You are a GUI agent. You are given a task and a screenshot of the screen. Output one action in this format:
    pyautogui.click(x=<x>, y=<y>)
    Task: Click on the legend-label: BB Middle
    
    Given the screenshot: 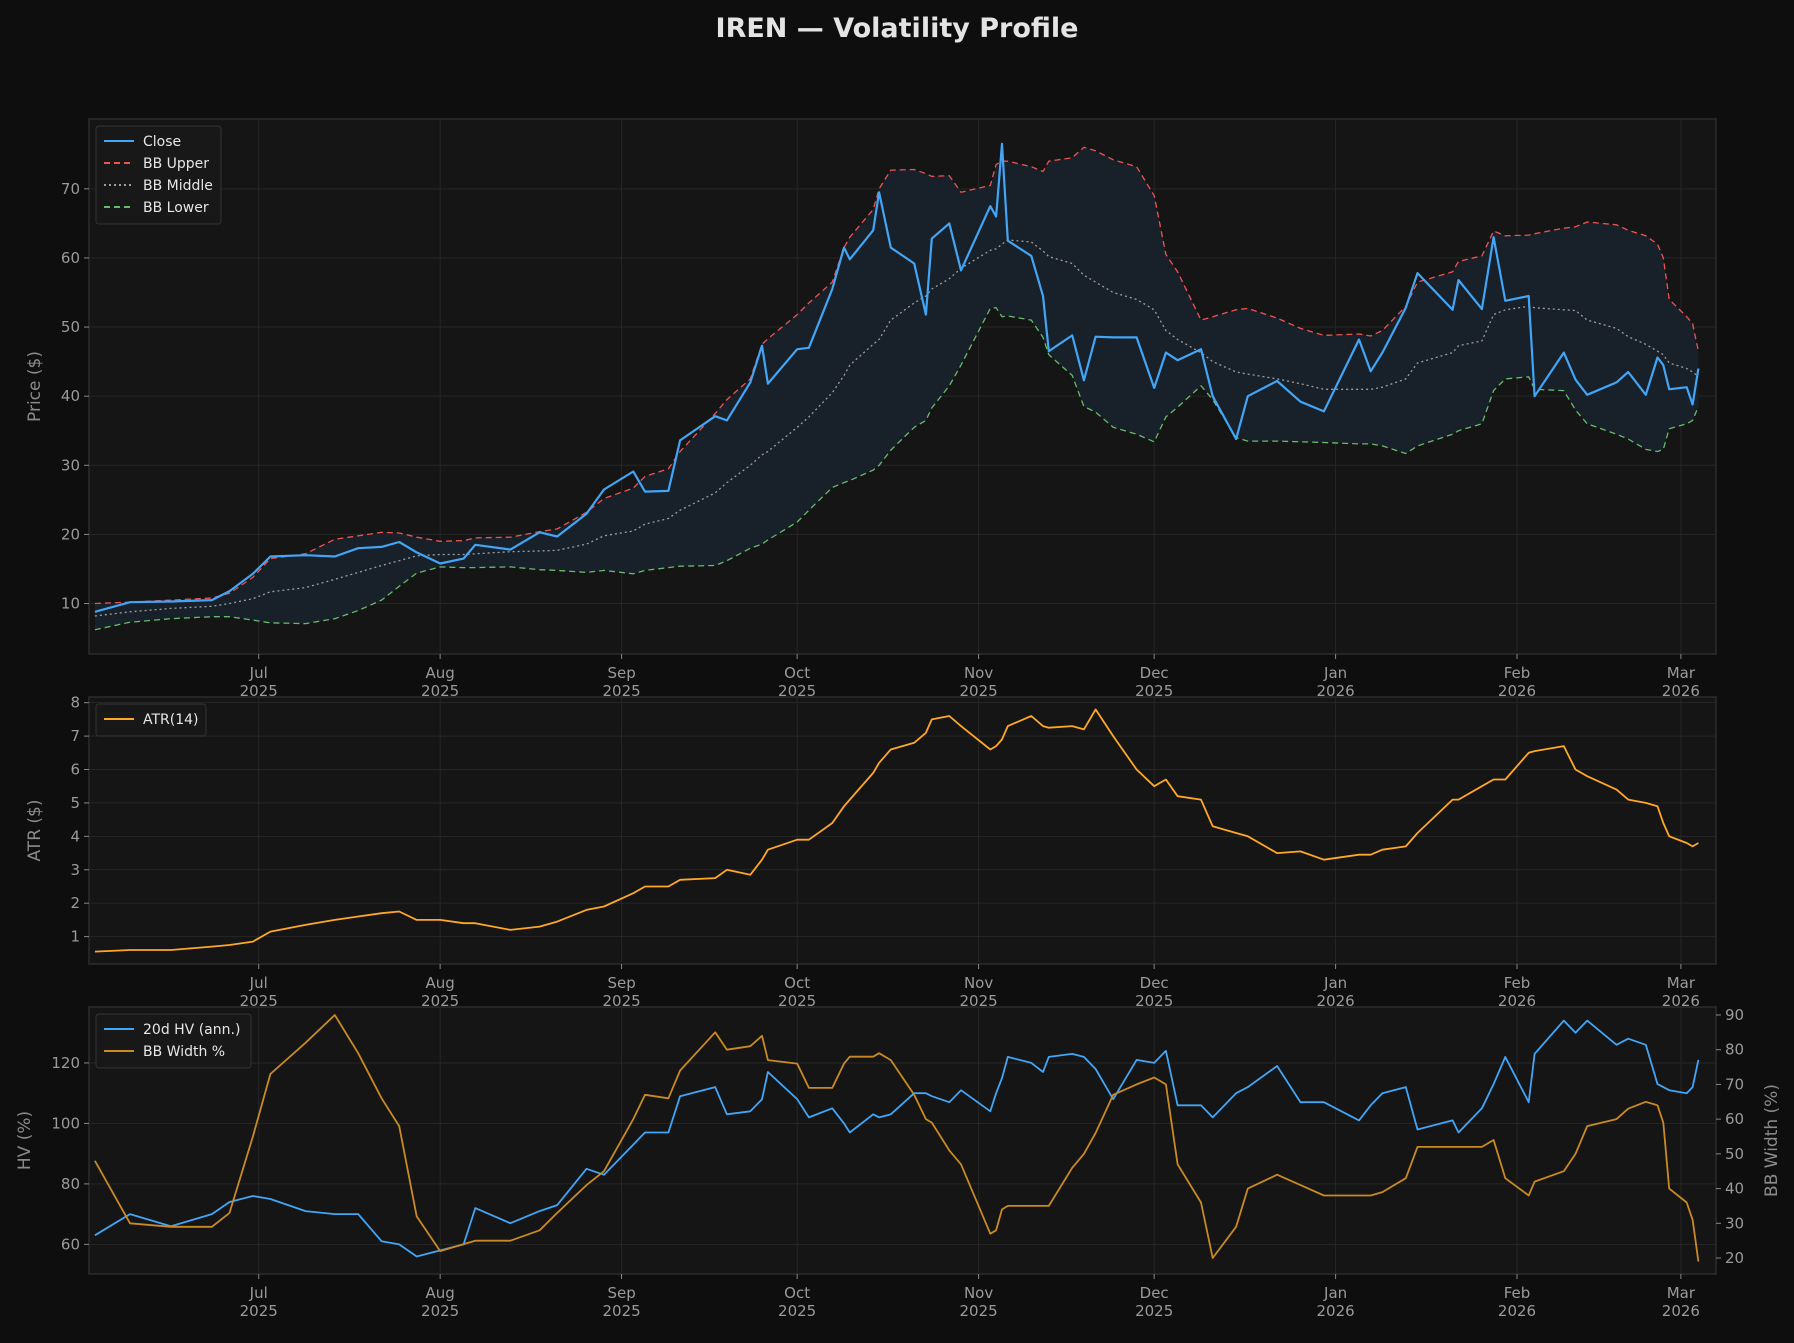 What is the action you would take?
    pyautogui.click(x=178, y=186)
    